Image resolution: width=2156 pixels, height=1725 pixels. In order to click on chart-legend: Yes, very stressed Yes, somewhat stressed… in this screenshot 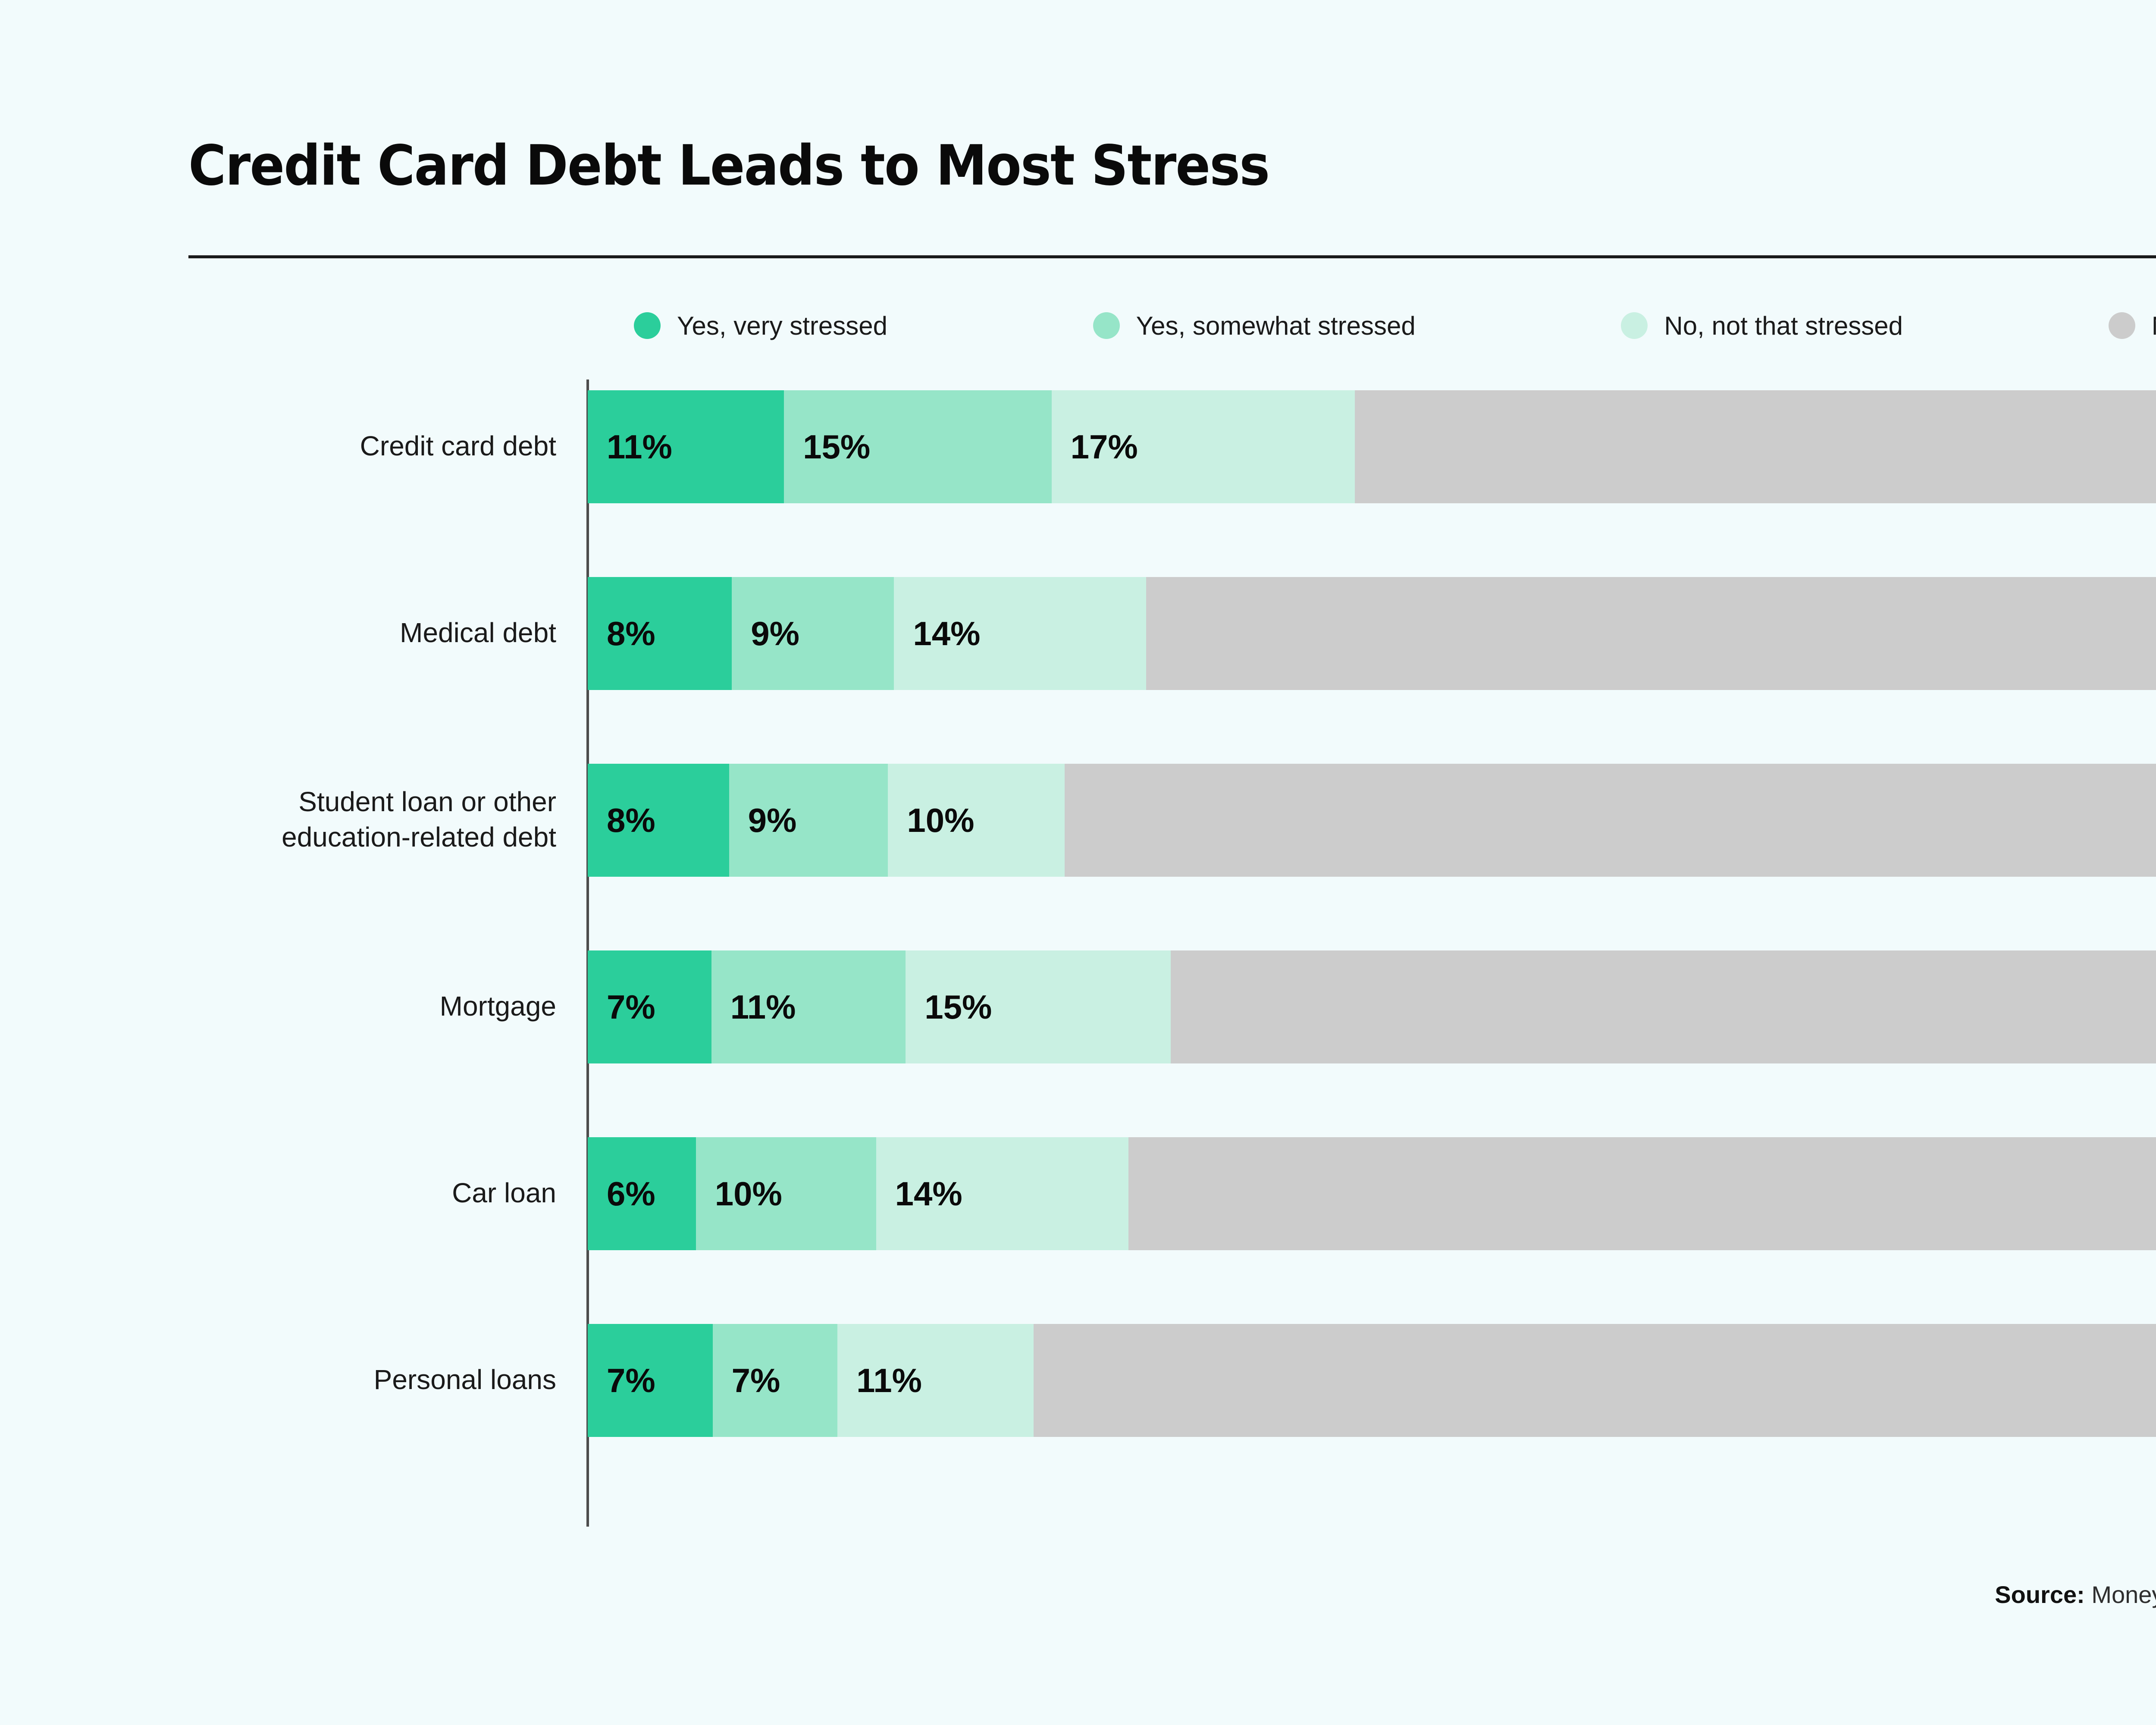, I will do `click(1395, 326)`.